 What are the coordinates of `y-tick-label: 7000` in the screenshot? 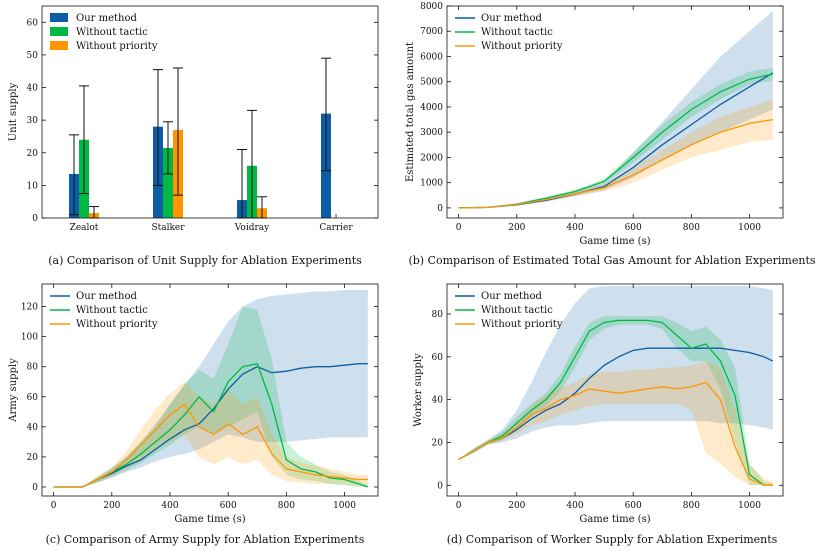 It's located at (431, 32).